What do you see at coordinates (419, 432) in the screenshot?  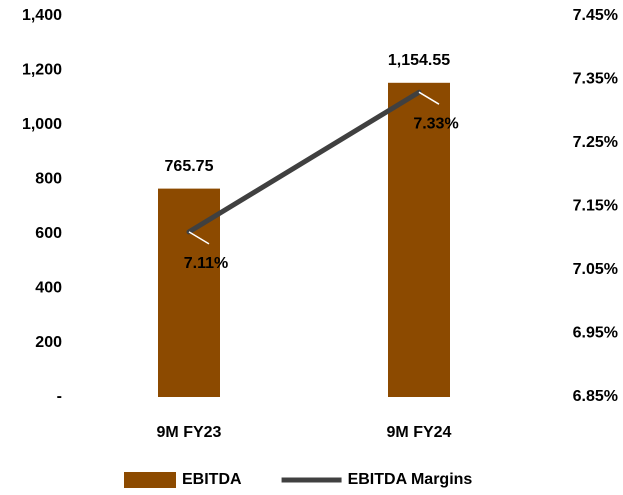 I see `x-tick-label: 9M FY24` at bounding box center [419, 432].